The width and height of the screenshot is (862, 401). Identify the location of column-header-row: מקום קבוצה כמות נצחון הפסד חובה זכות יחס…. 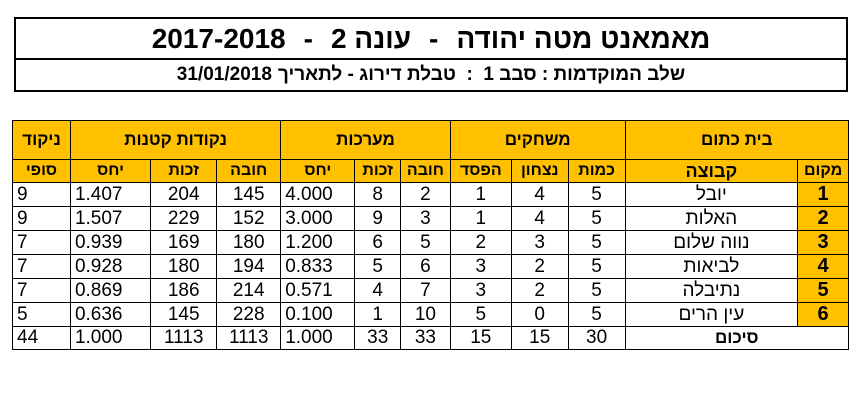
(430, 171).